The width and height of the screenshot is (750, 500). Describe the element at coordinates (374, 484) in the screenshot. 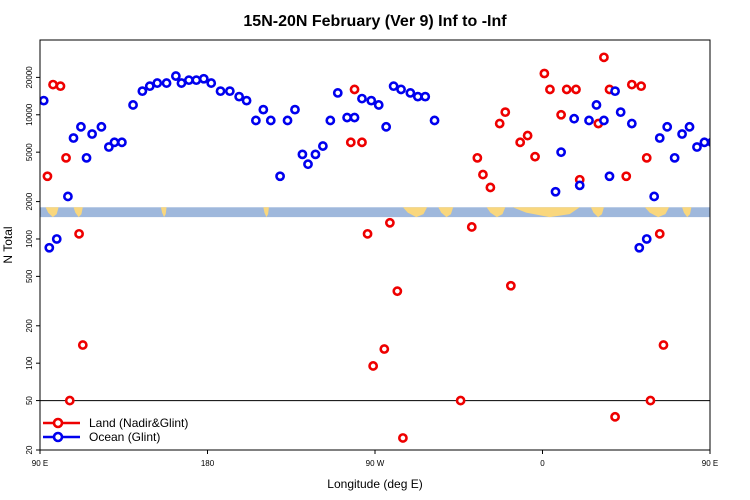

I see `x-axis-label: Longitude (deg E)` at that location.